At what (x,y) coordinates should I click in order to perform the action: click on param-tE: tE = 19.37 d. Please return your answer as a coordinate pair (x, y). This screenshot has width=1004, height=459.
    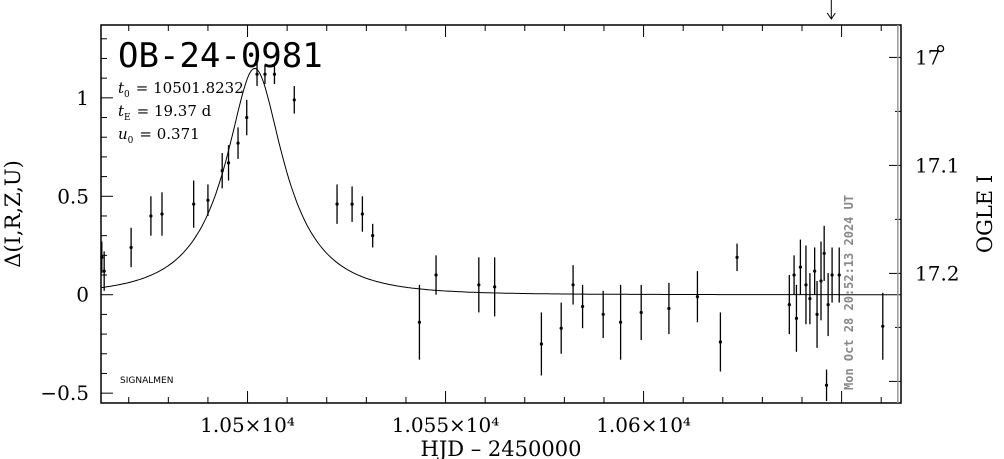
    Looking at the image, I should click on (165, 112).